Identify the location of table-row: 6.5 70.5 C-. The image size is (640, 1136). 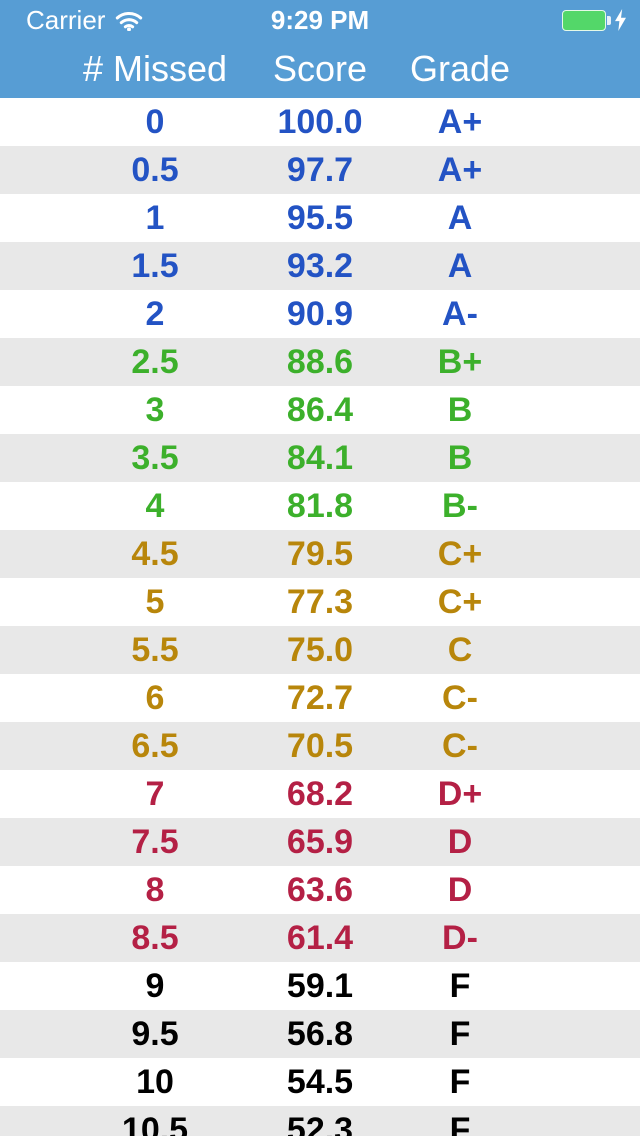
(320, 746).